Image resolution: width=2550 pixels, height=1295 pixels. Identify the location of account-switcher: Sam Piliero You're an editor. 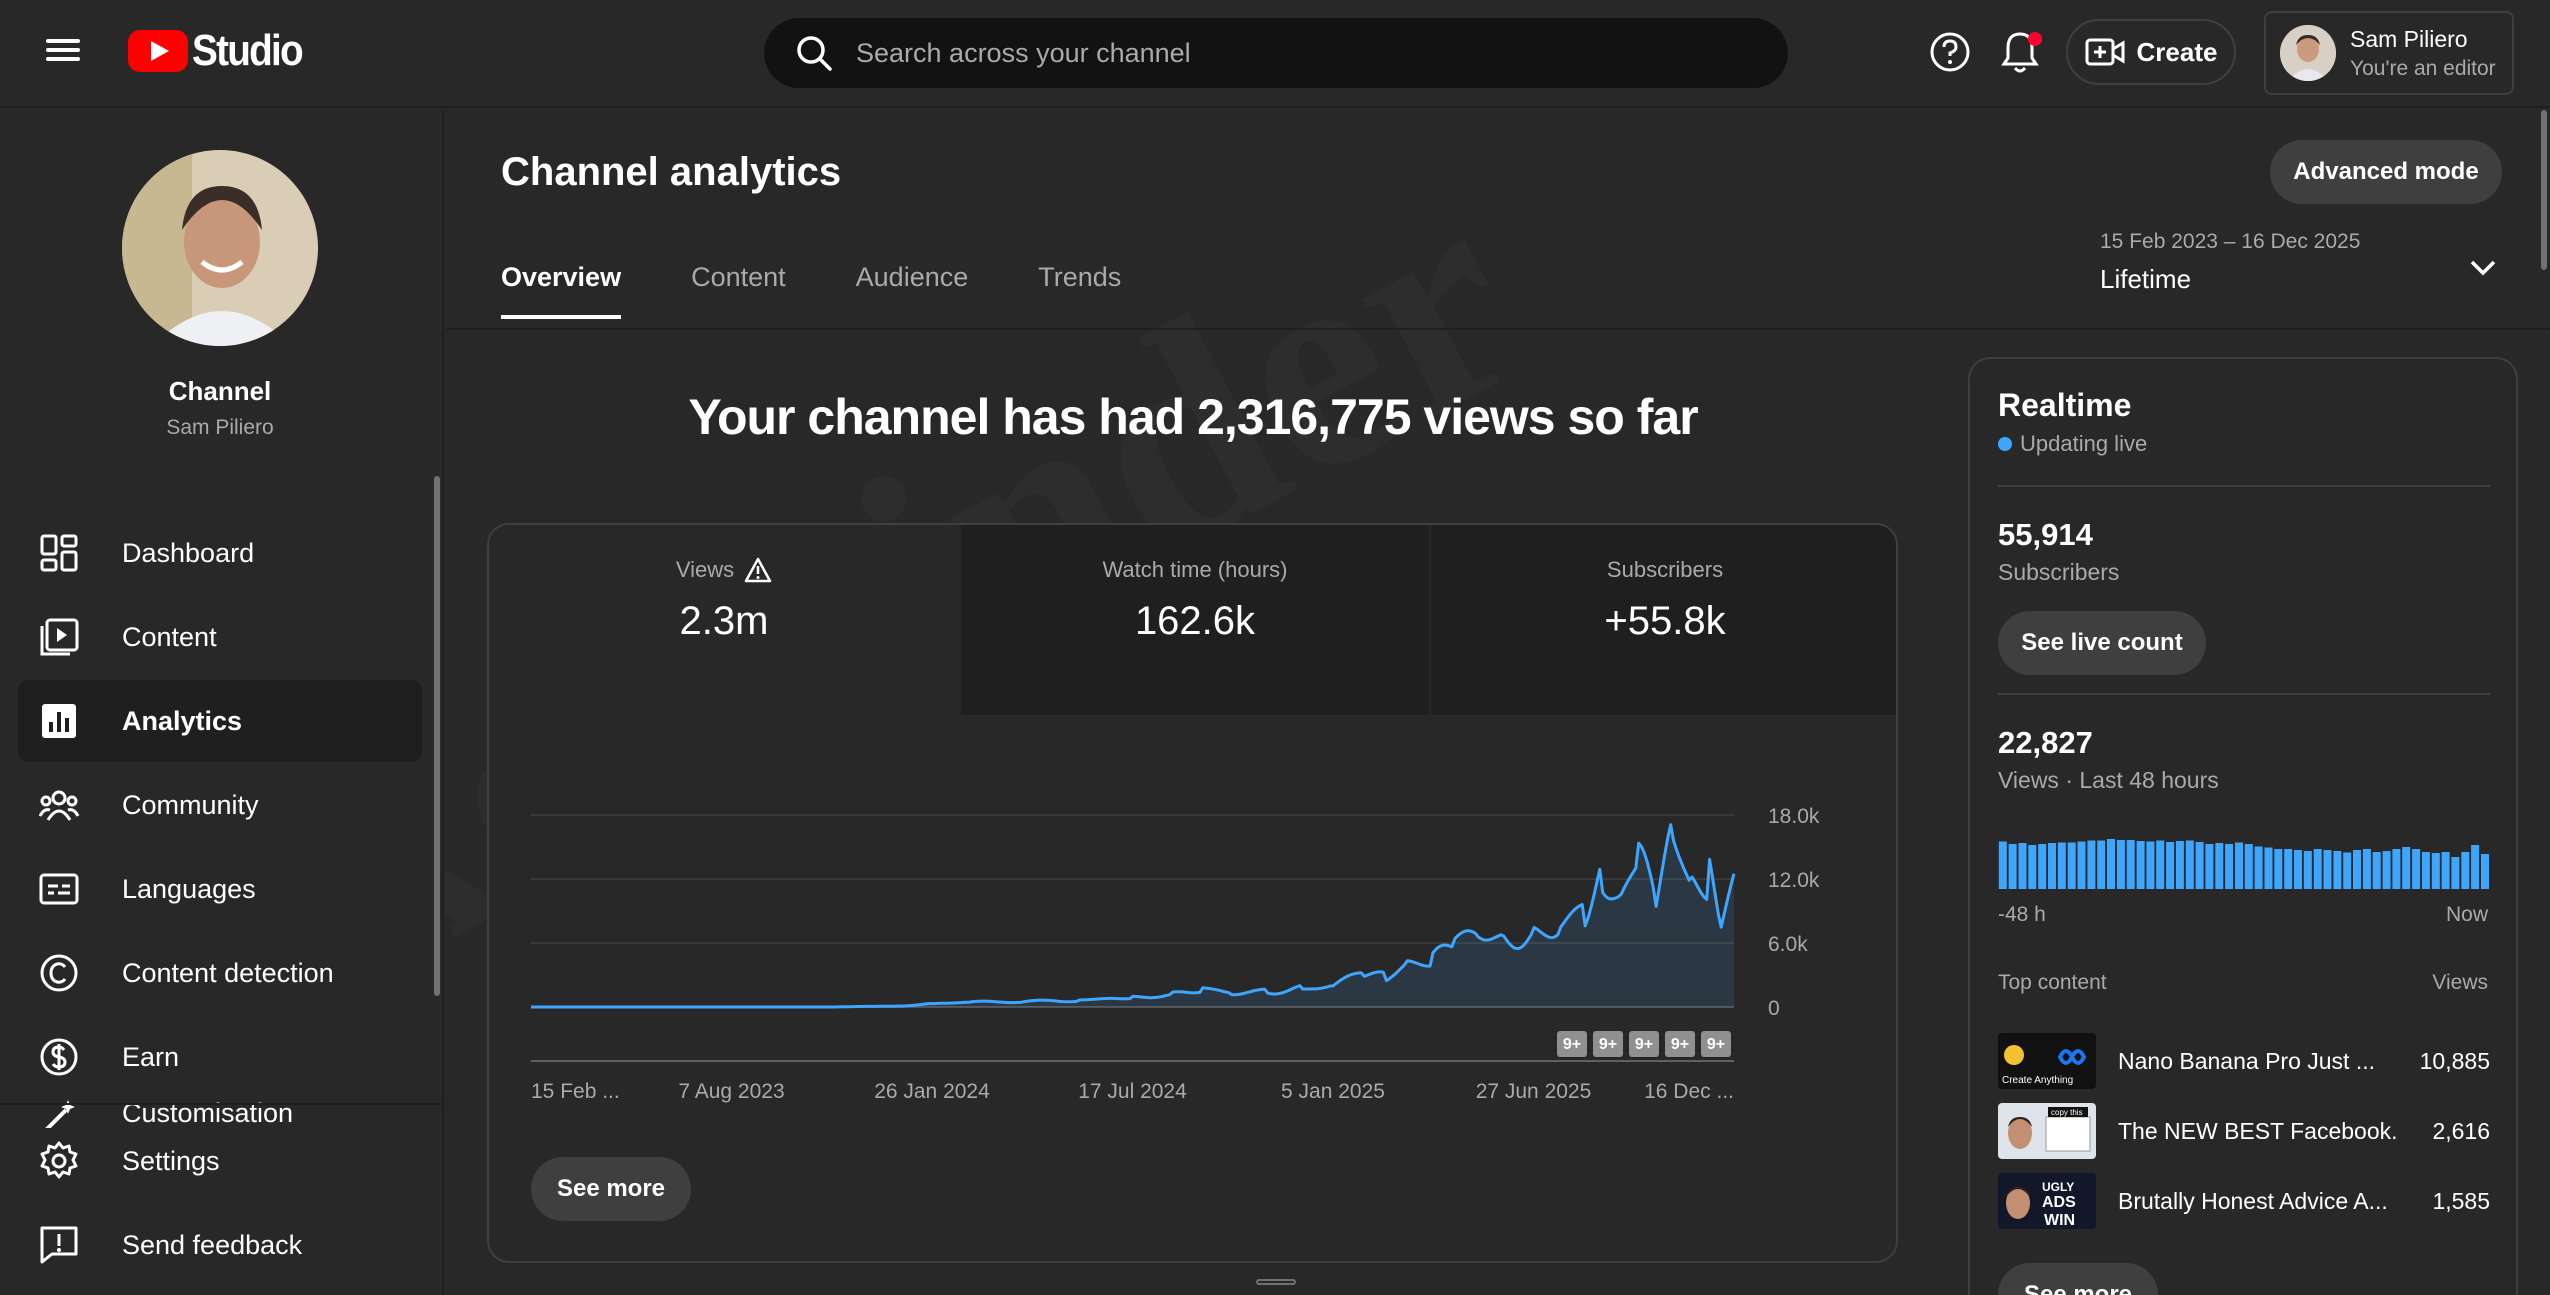
(2389, 53).